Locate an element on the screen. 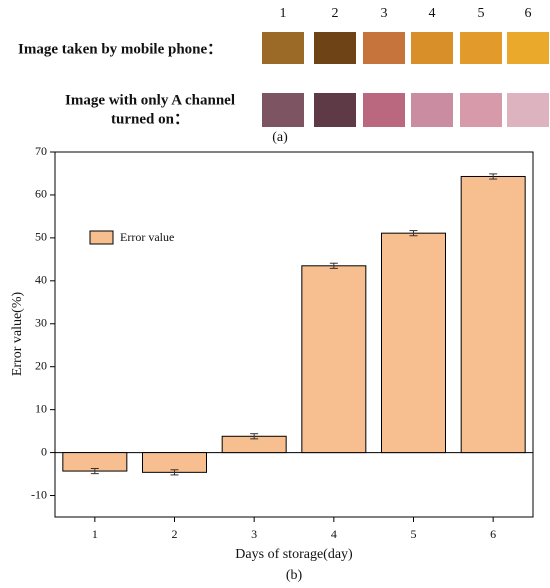 This screenshot has height=588, width=550. column-number: 2 is located at coordinates (335, 13).